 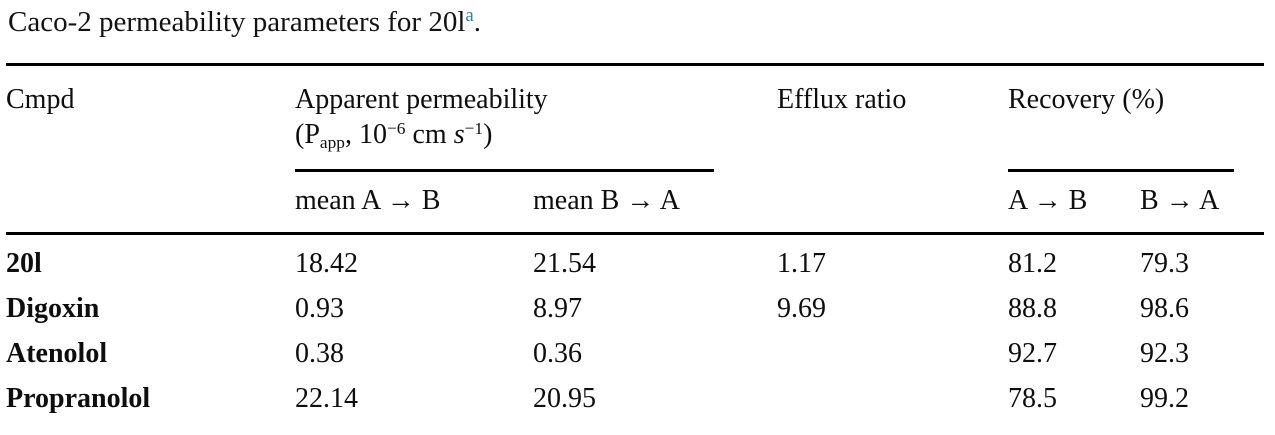 I want to click on cell-mean-a-to-b: 0.38, so click(x=319, y=353).